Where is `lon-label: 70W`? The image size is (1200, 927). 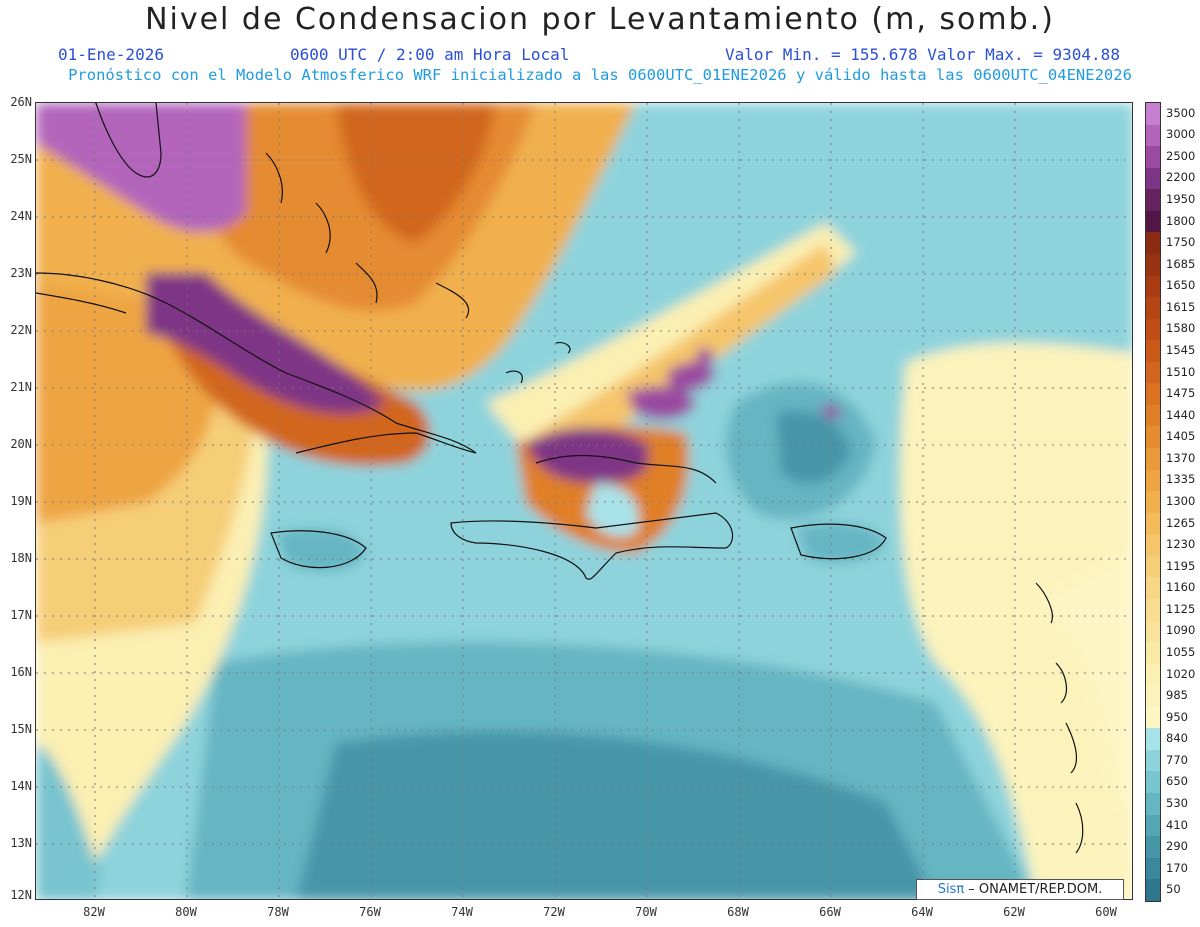 lon-label: 70W is located at coordinates (646, 912).